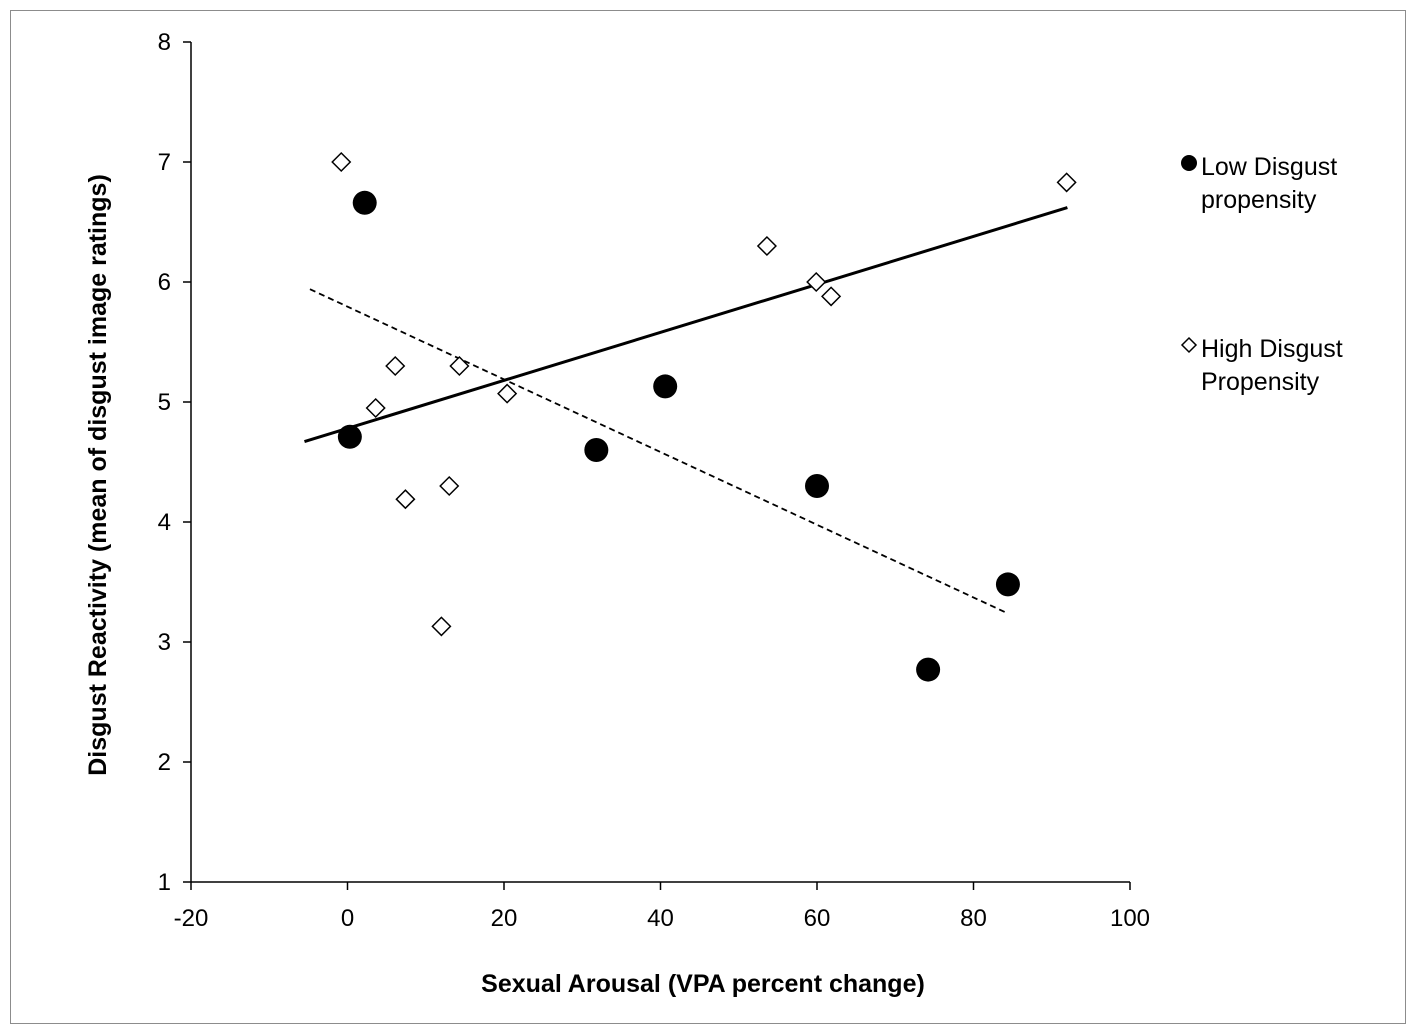 The width and height of the screenshot is (1416, 1034). Describe the element at coordinates (164, 42) in the screenshot. I see `y-tick-label: 8` at that location.